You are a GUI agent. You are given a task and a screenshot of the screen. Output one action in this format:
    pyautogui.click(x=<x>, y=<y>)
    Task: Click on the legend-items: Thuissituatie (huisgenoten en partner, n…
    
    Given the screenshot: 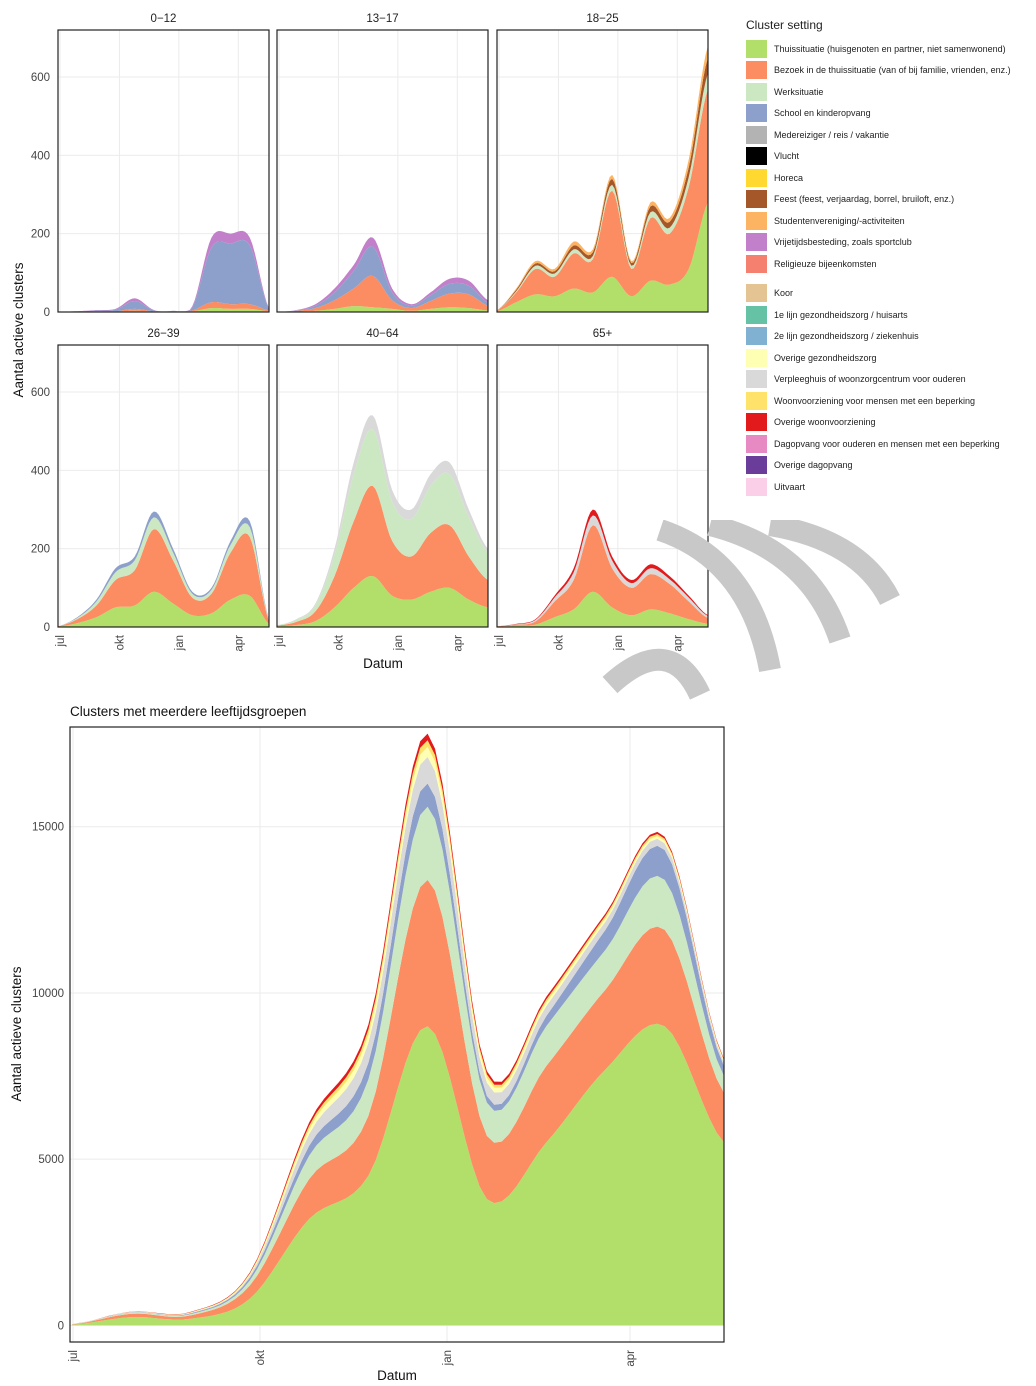 What is the action you would take?
    pyautogui.click(x=891, y=268)
    